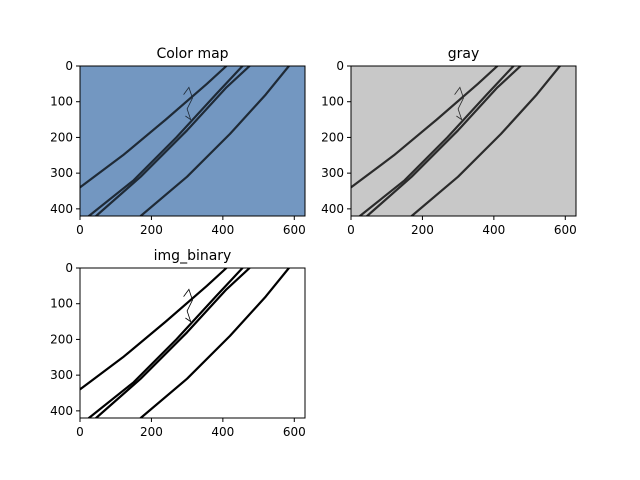  What do you see at coordinates (192, 54) in the screenshot?
I see `chart-title: Color map` at bounding box center [192, 54].